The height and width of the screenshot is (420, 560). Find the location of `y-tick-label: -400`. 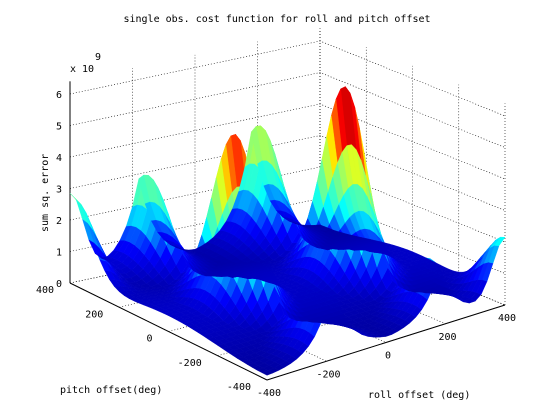

y-tick-label: -400 is located at coordinates (239, 387).